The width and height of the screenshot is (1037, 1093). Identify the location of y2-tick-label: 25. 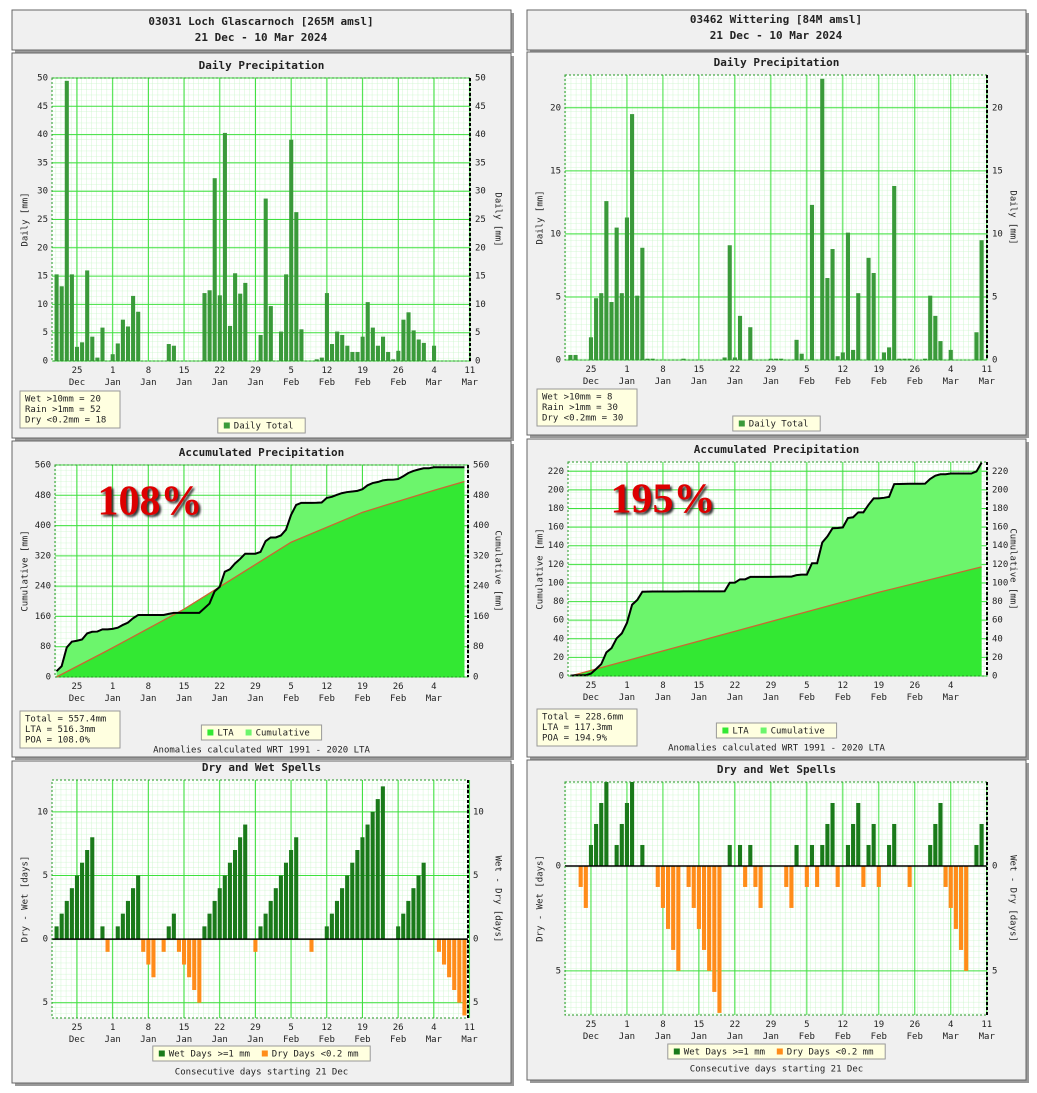
(480, 220).